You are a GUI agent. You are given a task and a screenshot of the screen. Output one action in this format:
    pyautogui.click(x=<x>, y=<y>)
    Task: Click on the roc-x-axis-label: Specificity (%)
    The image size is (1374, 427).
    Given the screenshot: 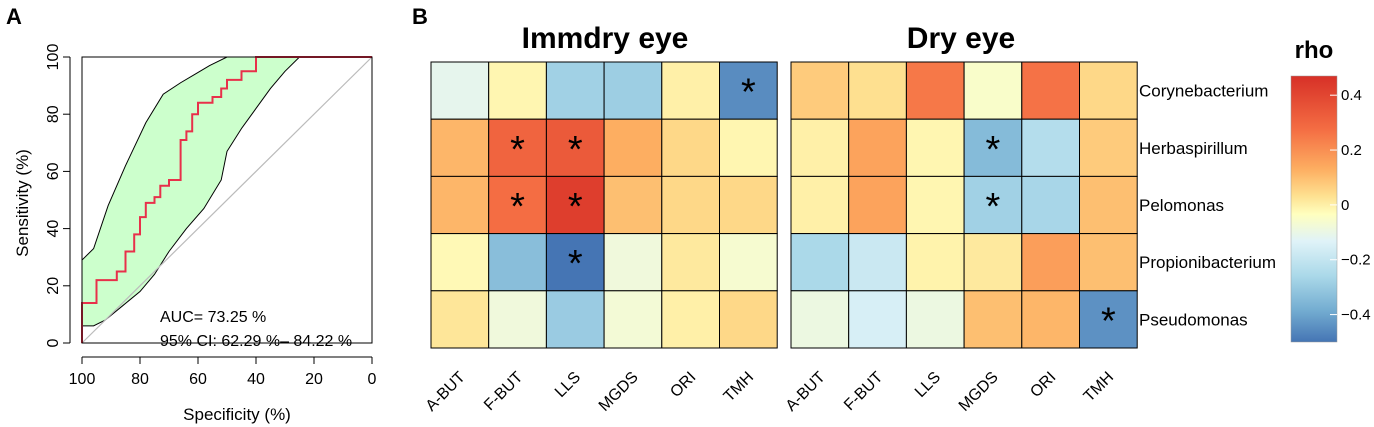 What is the action you would take?
    pyautogui.click(x=237, y=414)
    